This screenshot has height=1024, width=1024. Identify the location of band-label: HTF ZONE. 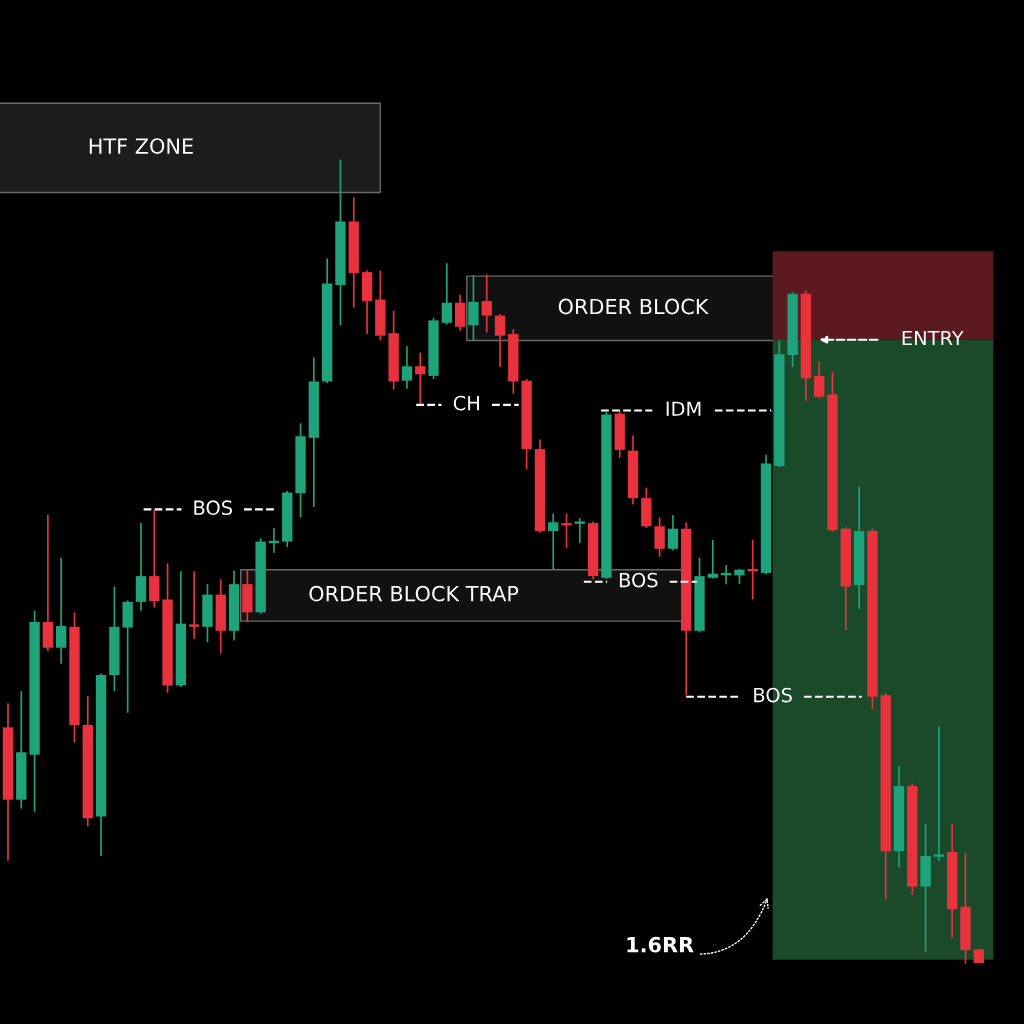
(141, 146).